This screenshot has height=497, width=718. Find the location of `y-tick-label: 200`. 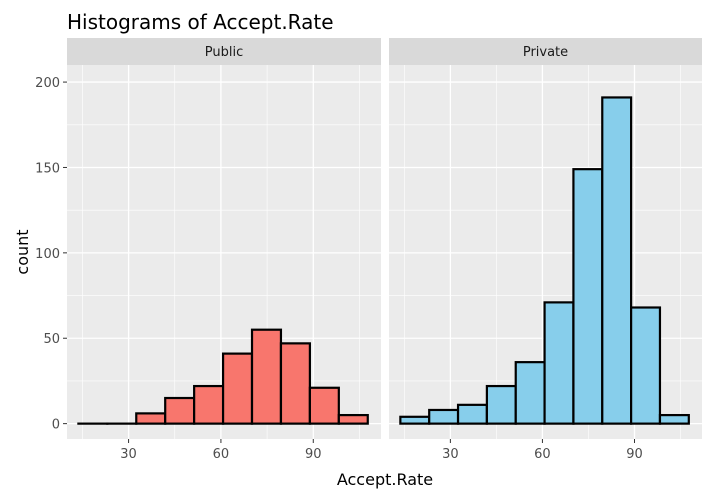

y-tick-label: 200 is located at coordinates (47, 83).